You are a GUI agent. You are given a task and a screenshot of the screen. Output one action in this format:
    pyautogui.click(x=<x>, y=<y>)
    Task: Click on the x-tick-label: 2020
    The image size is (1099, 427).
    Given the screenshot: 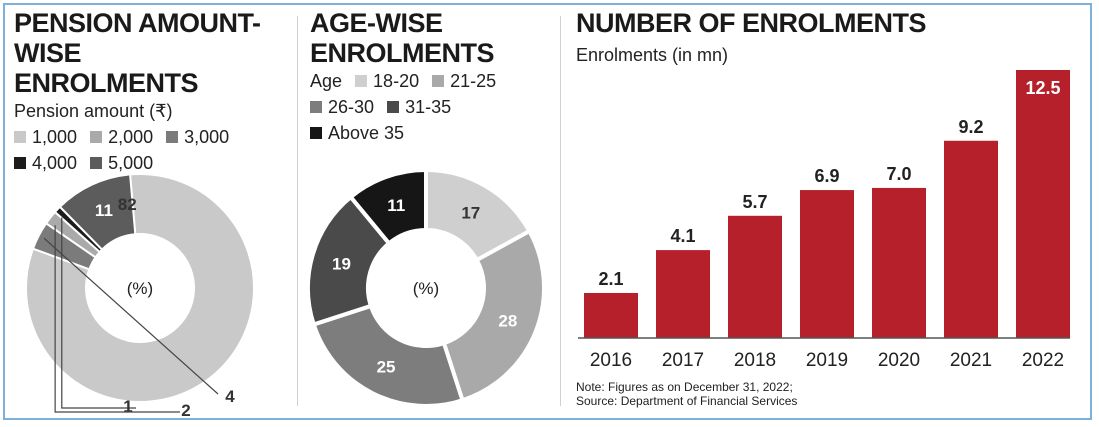 What is the action you would take?
    pyautogui.click(x=899, y=360)
    